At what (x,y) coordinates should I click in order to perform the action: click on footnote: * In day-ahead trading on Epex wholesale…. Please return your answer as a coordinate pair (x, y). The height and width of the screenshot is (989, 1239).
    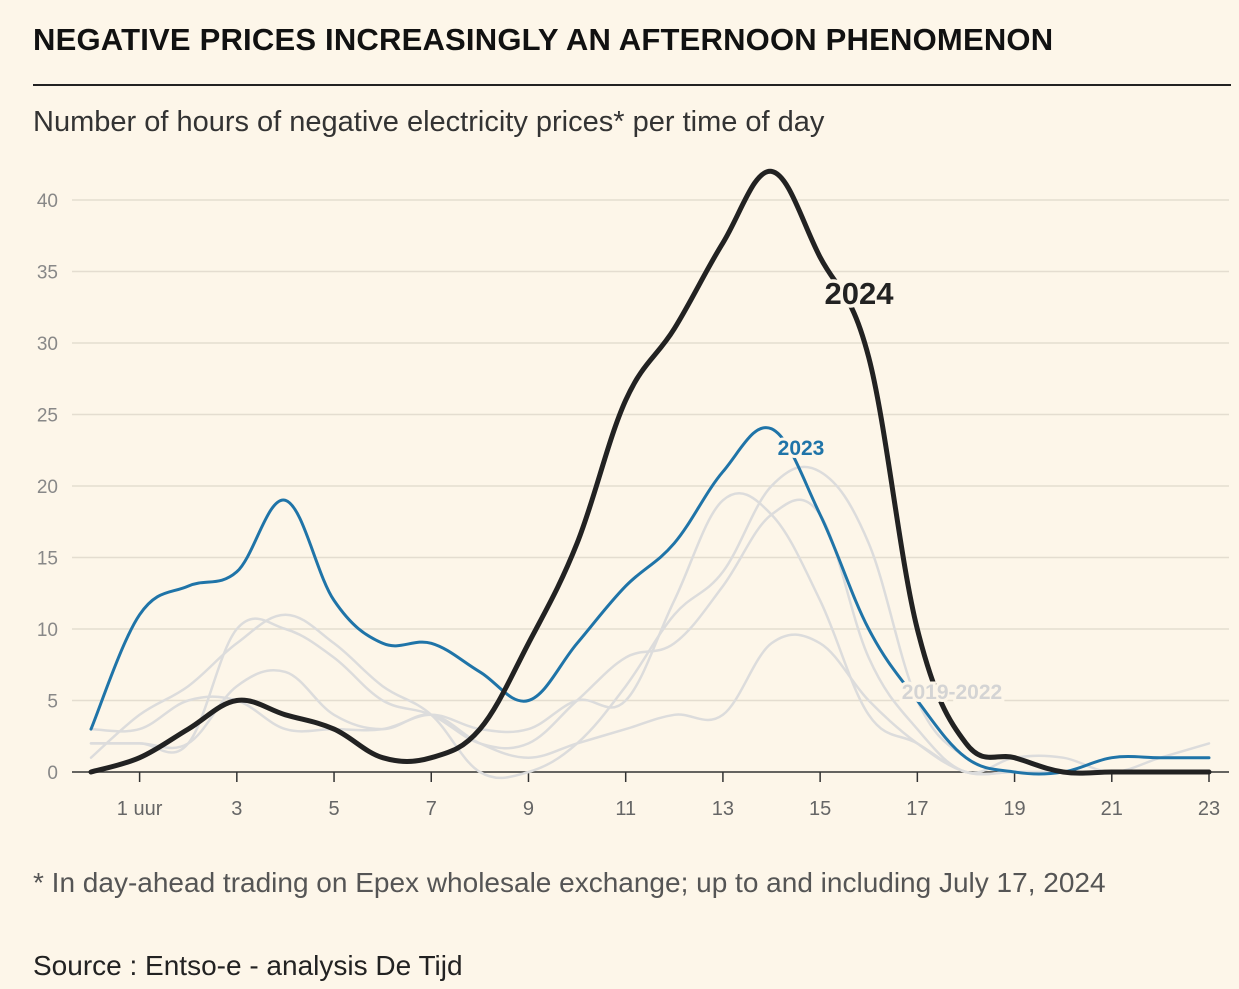
    Looking at the image, I should click on (569, 882).